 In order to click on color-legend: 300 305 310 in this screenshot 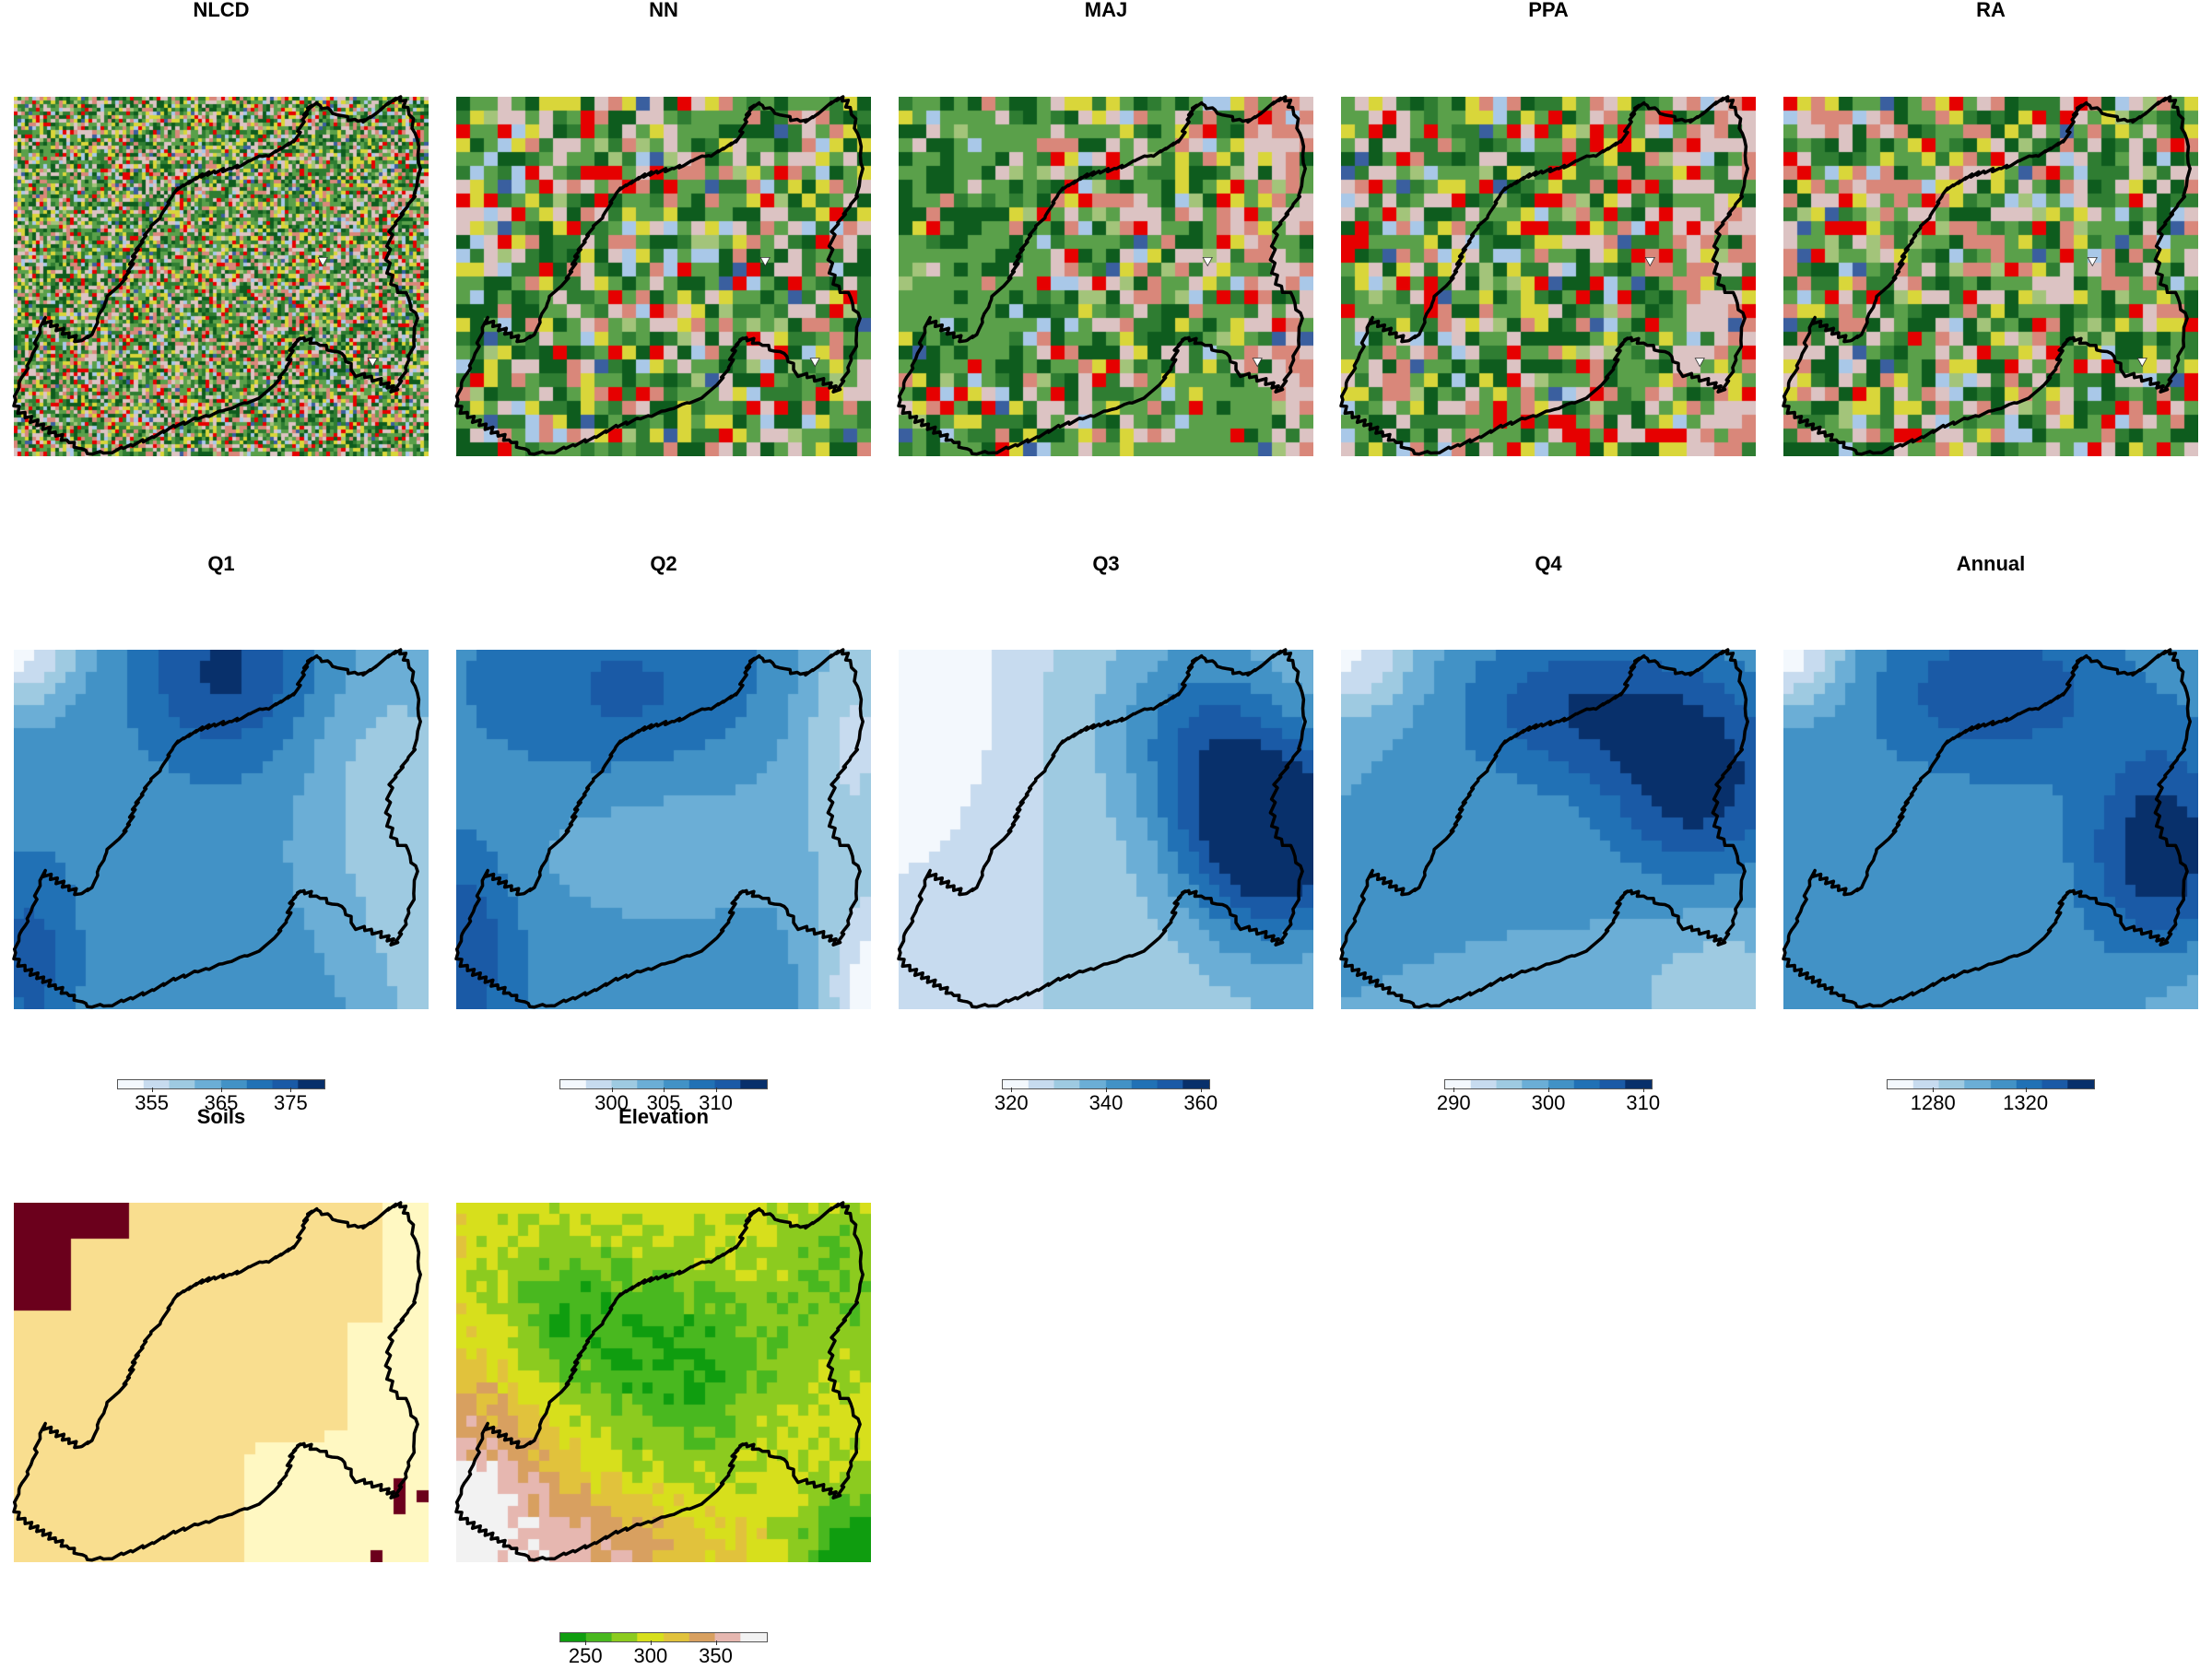, I will do `click(663, 1097)`.